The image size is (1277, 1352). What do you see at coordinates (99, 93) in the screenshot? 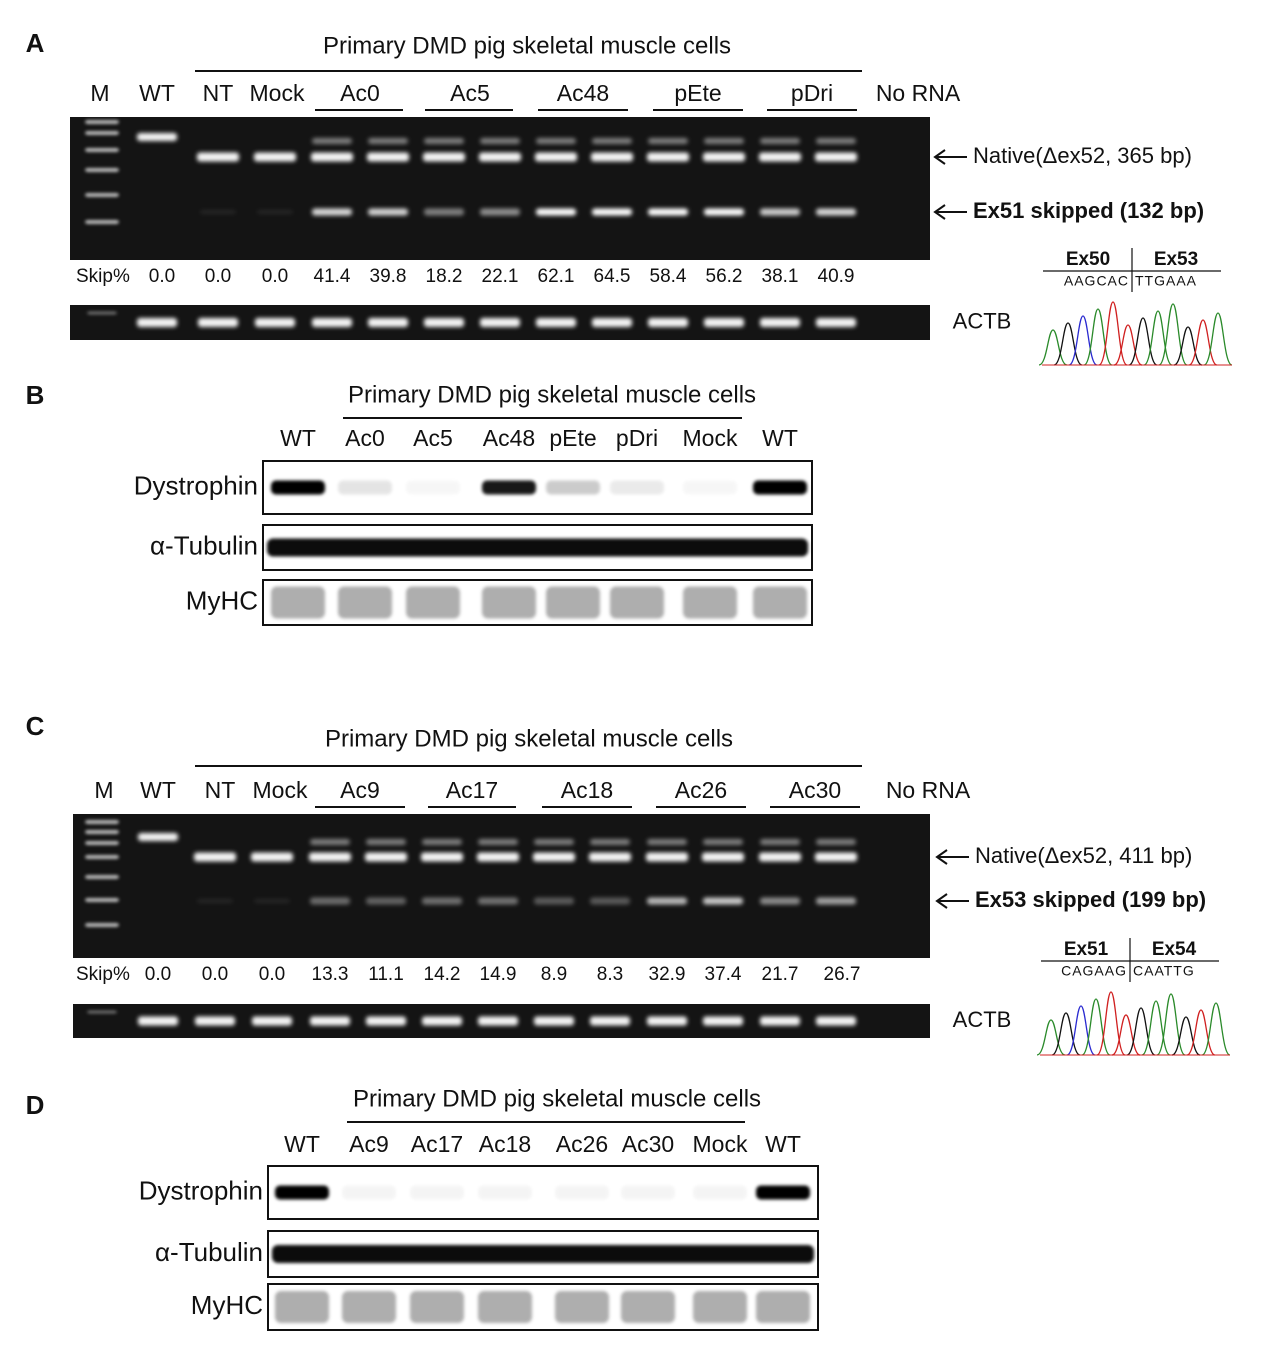
I see `lane-label: M` at bounding box center [99, 93].